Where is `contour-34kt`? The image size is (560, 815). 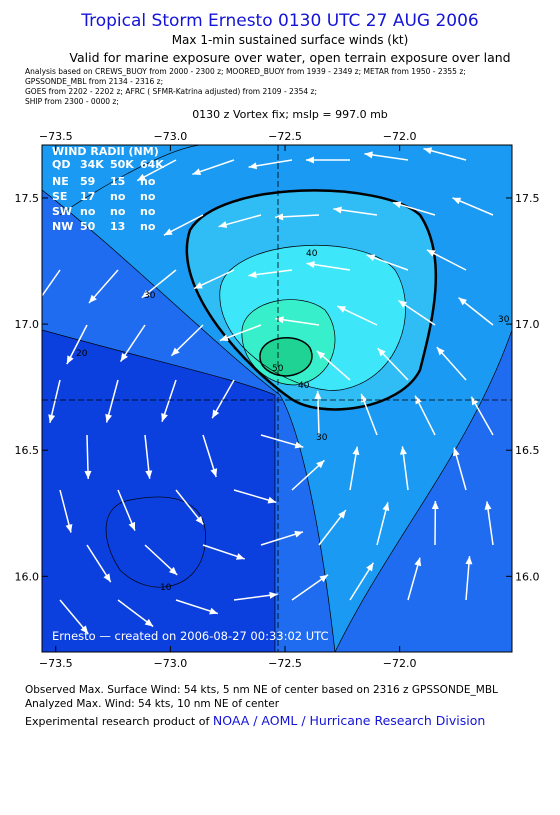
contour-34kt is located at coordinates (311, 300).